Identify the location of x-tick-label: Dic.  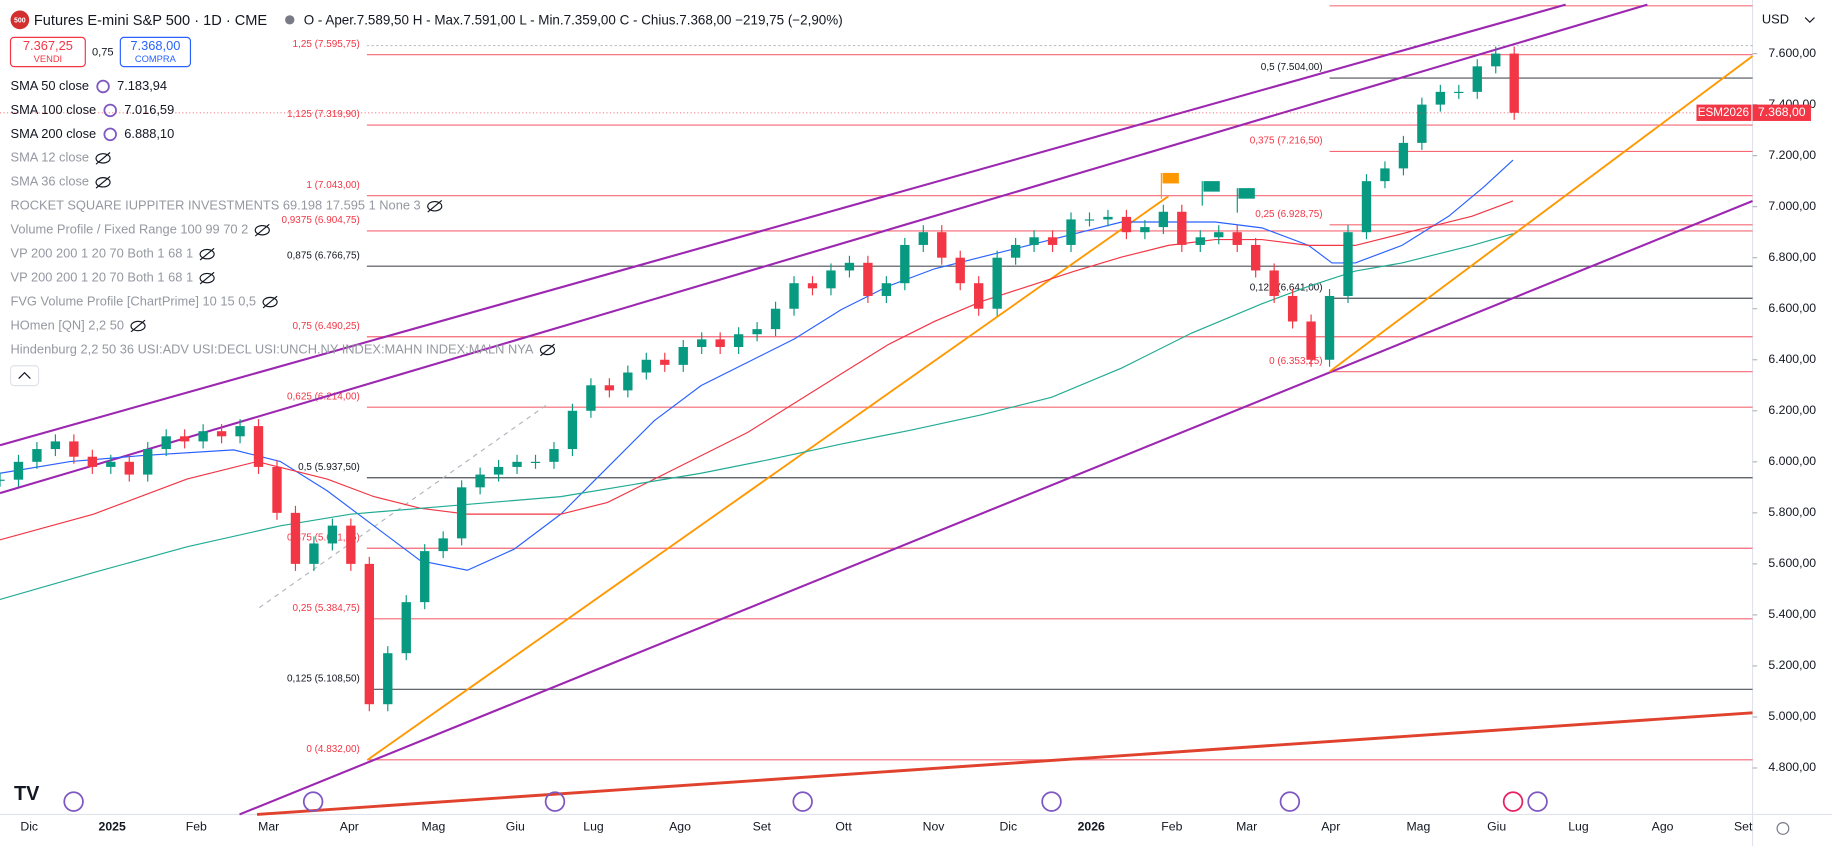
(1008, 827).